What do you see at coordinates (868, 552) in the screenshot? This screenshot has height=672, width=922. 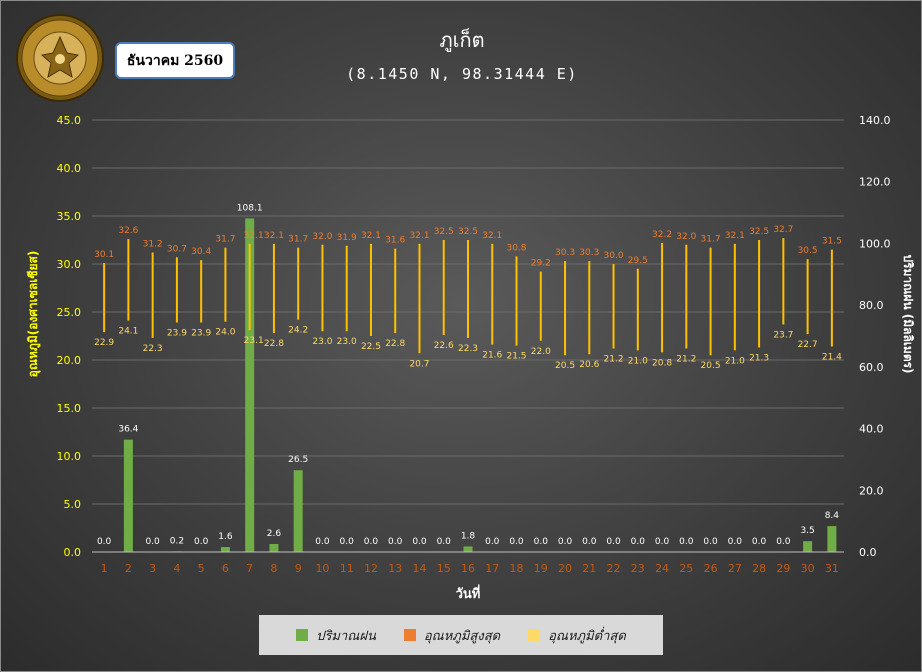 I see `y2-tick-label: 0.0` at bounding box center [868, 552].